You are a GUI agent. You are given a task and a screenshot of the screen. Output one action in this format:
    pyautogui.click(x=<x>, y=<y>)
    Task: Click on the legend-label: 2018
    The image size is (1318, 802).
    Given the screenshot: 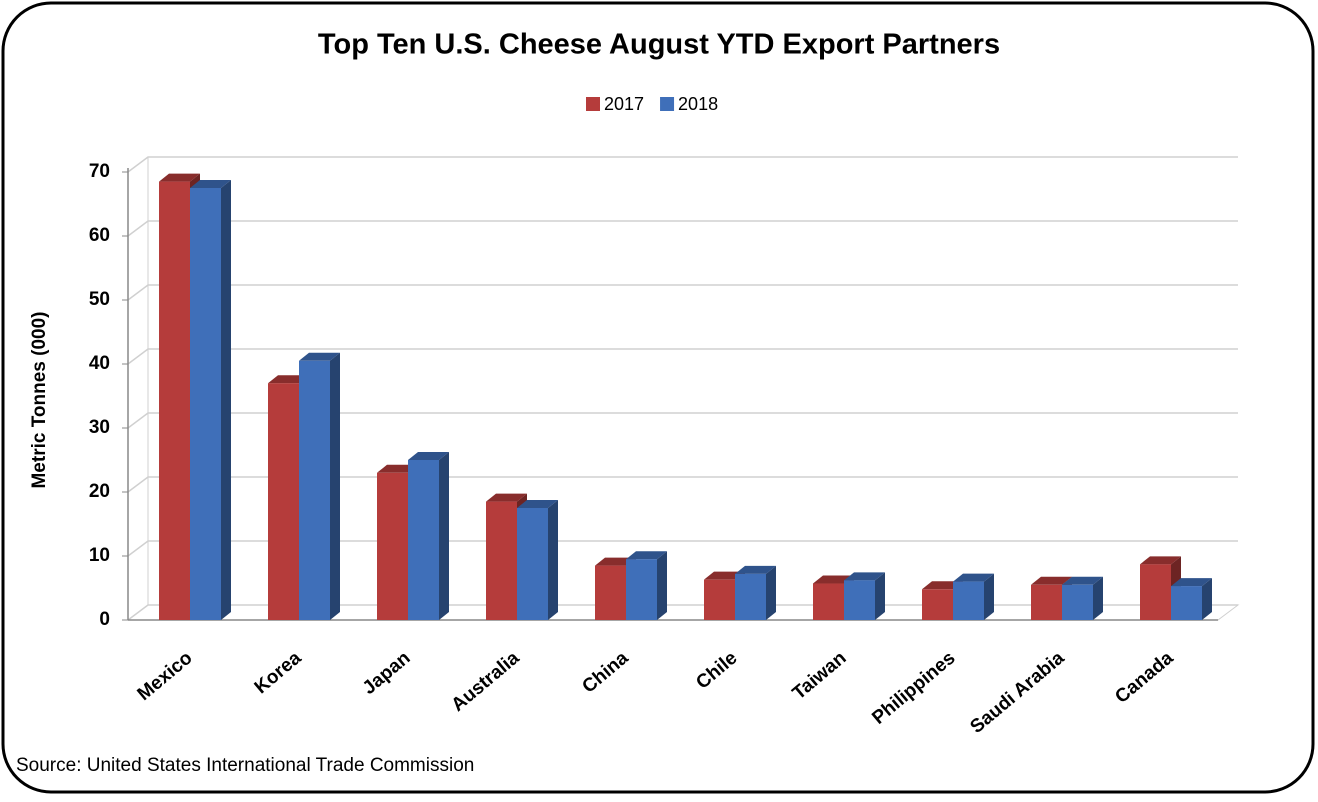 What is the action you would take?
    pyautogui.click(x=698, y=104)
    